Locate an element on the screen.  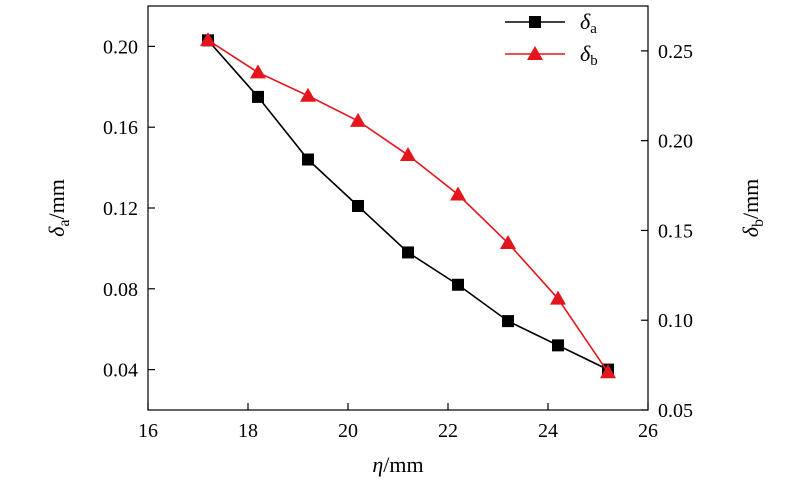
x-tick-label: 22 is located at coordinates (448, 431).